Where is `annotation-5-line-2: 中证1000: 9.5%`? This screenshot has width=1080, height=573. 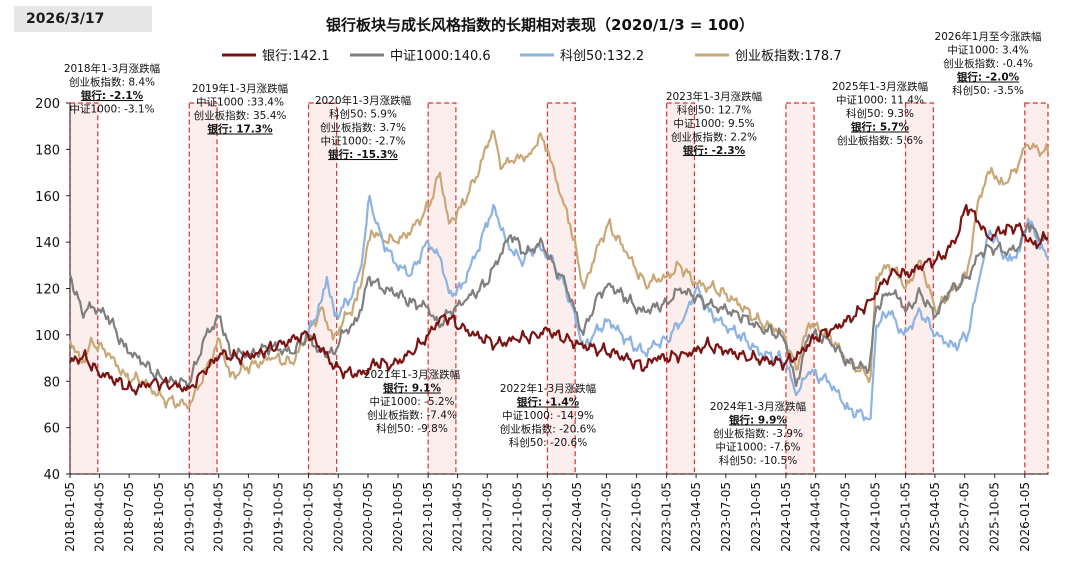 annotation-5-line-2: 中证1000: 9.5% is located at coordinates (713, 123).